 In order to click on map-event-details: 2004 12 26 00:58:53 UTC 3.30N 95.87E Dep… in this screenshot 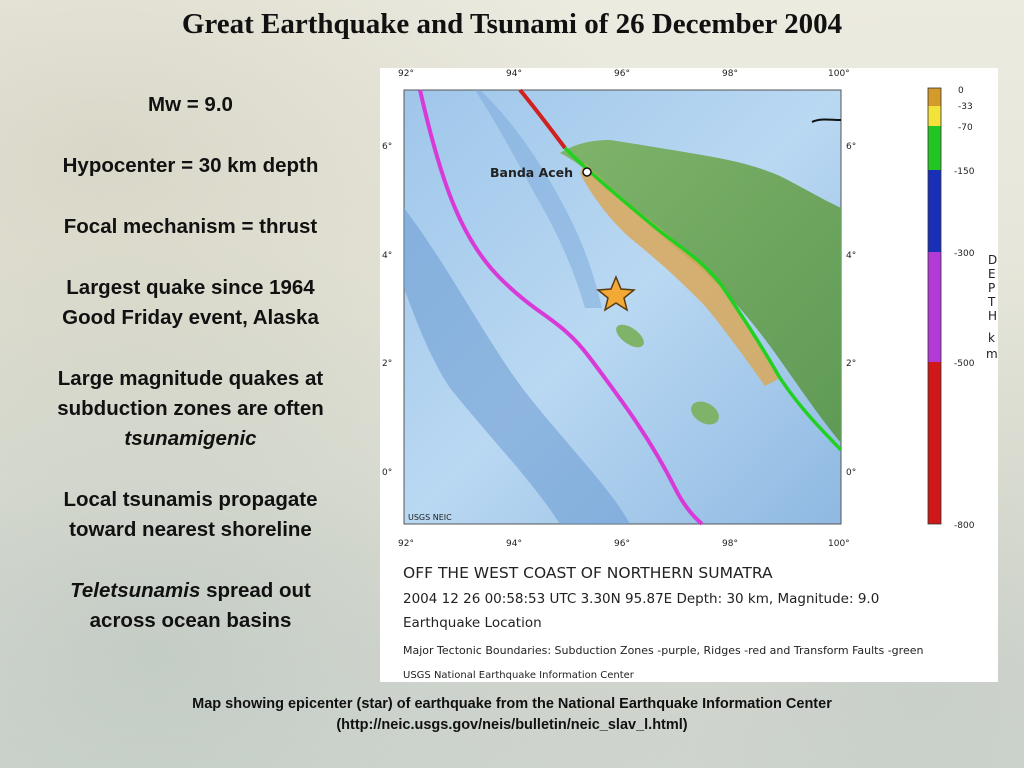, I will do `click(641, 599)`.